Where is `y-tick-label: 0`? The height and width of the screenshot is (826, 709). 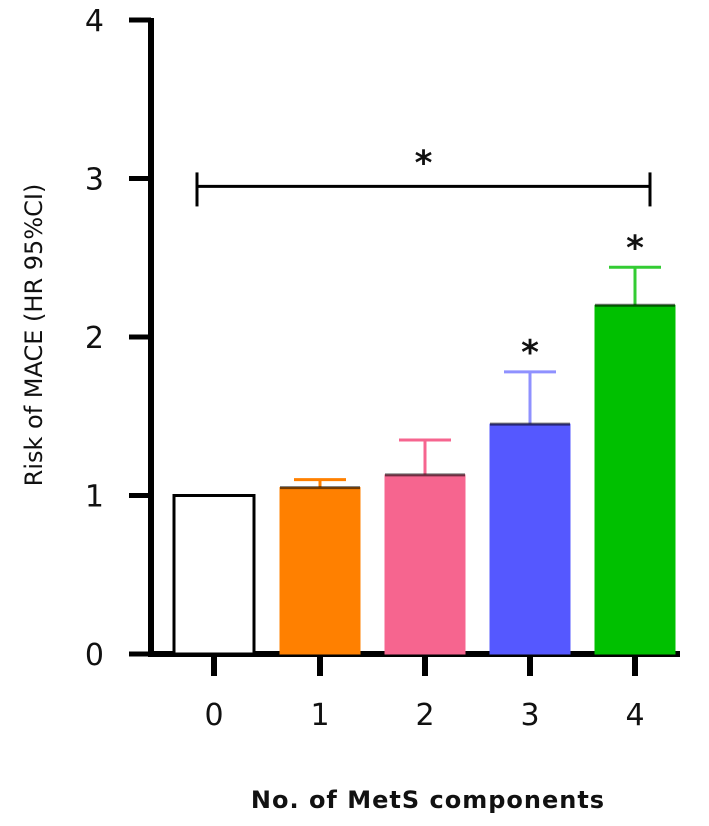
y-tick-label: 0 is located at coordinates (94, 655).